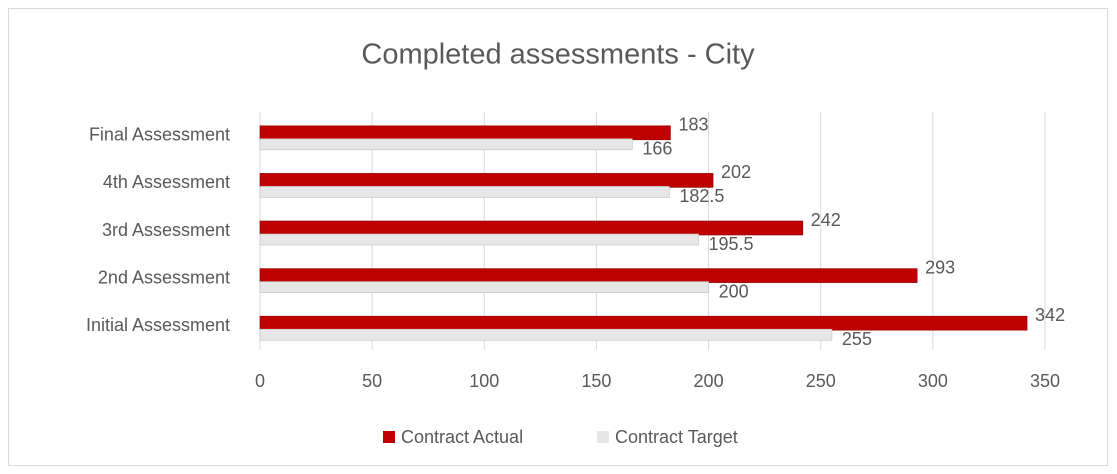 This screenshot has height=474, width=1117. I want to click on data-label: 166, so click(657, 149).